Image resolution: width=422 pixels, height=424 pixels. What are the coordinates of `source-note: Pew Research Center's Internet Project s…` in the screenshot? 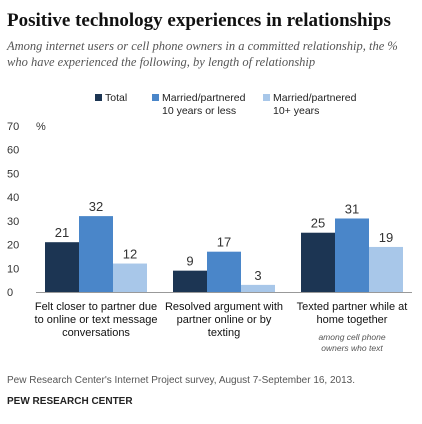 It's located at (181, 380).